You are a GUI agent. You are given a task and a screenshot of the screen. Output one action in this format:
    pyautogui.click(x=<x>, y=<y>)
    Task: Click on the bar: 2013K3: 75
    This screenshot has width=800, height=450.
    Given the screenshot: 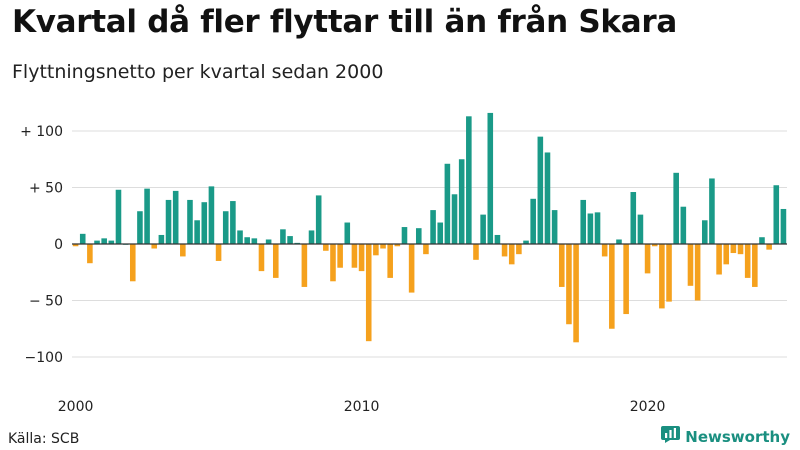 What is the action you would take?
    pyautogui.click(x=461, y=201)
    